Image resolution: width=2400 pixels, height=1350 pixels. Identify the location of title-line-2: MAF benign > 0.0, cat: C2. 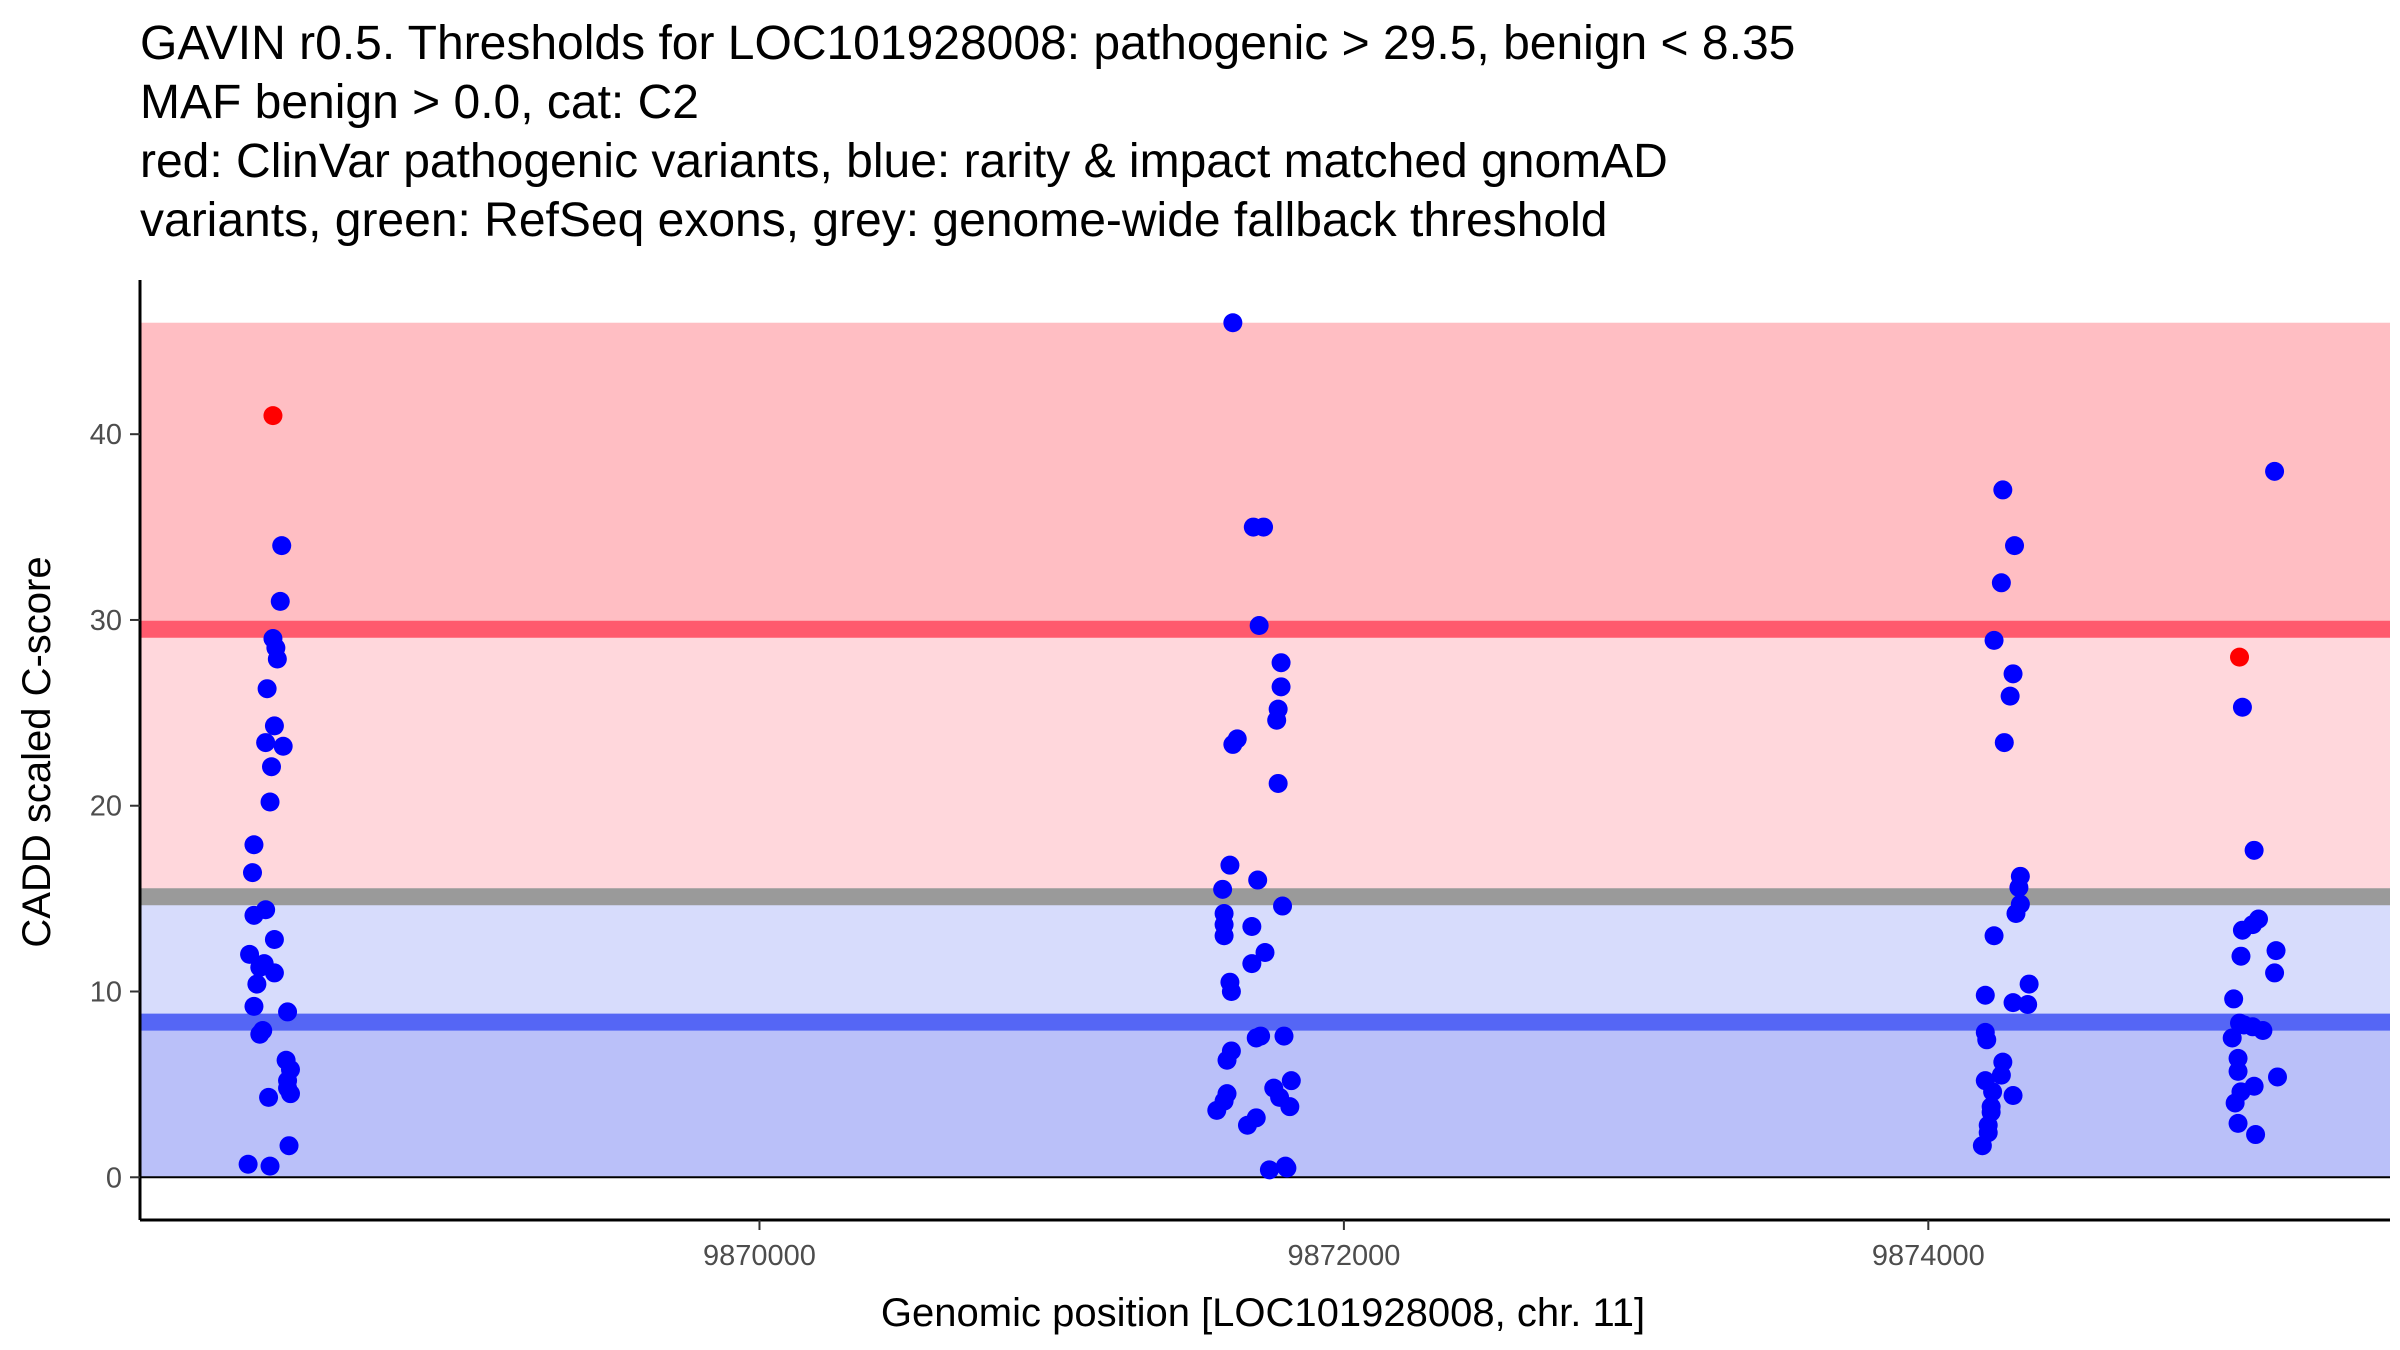
(419, 102).